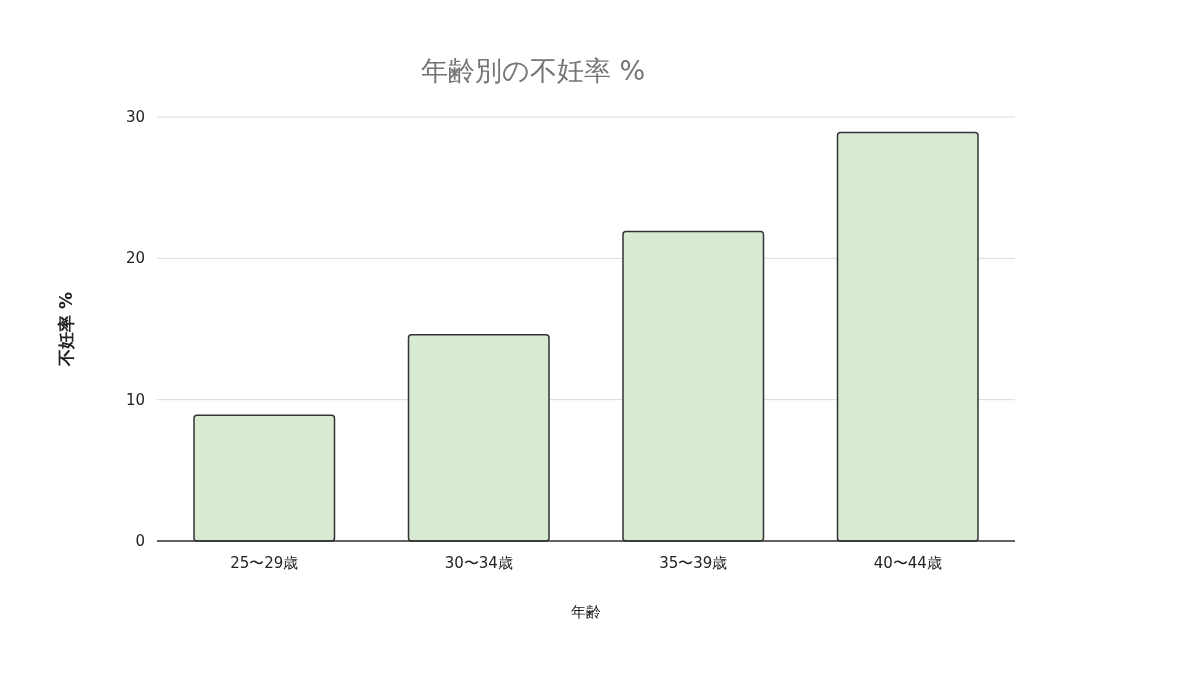 The image size is (1200, 675). What do you see at coordinates (907, 563) in the screenshot?
I see `x-tick-label: 40〜44歳` at bounding box center [907, 563].